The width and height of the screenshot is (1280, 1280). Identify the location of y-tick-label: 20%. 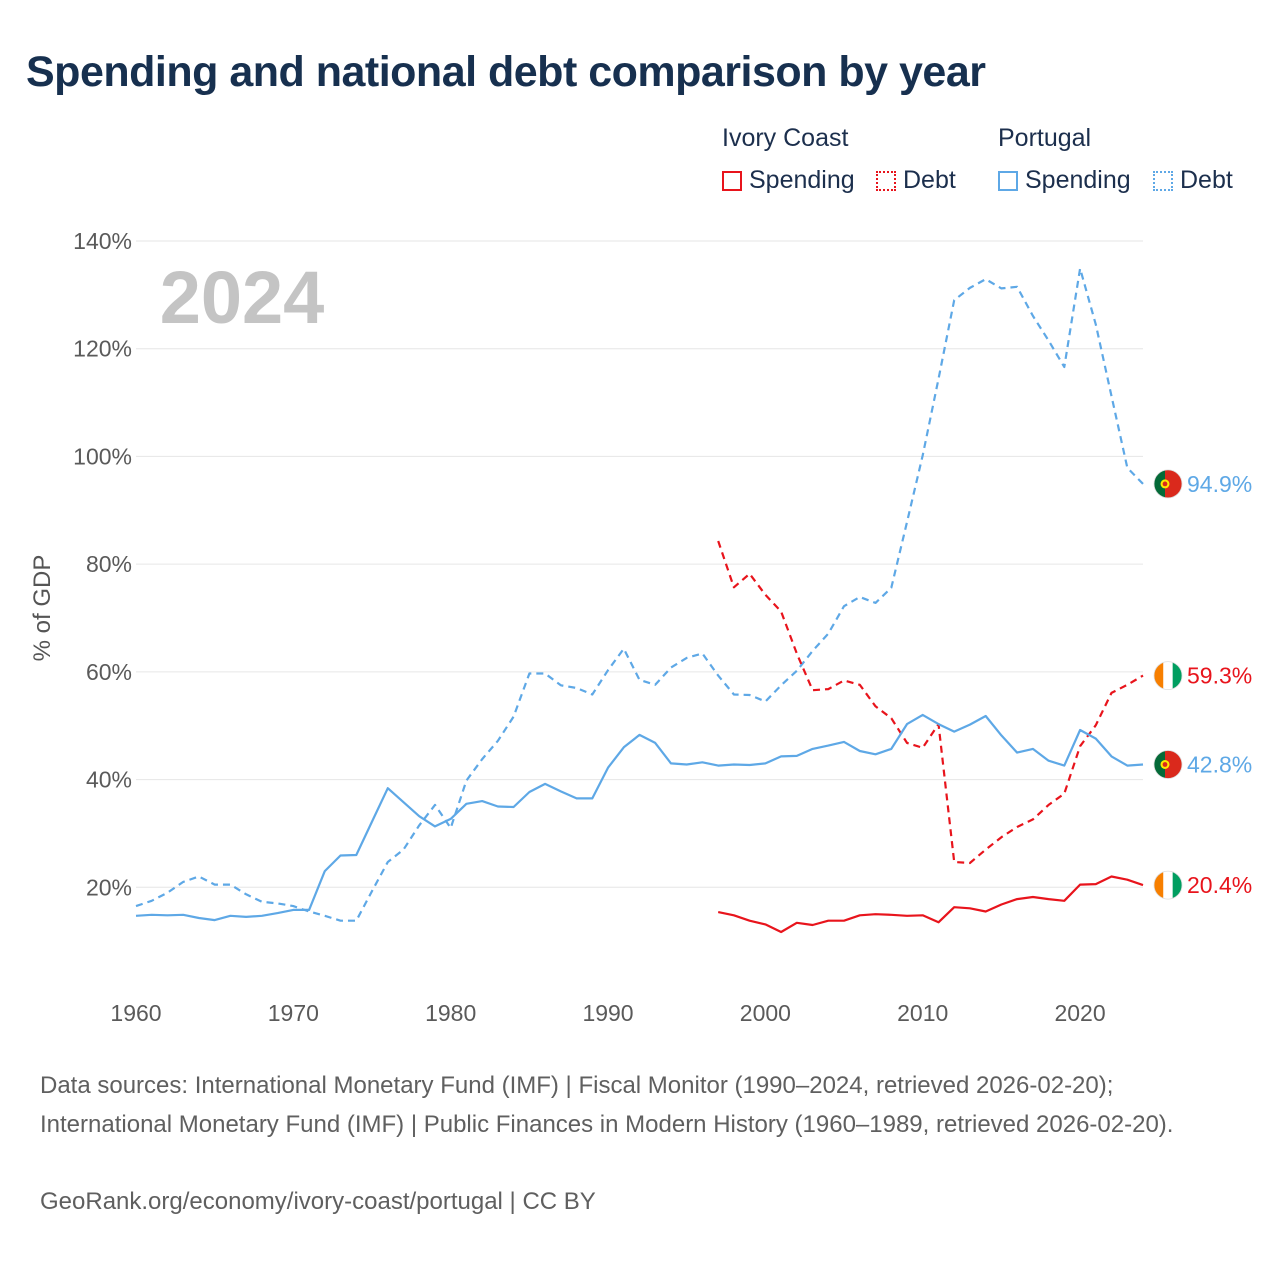
(109, 887).